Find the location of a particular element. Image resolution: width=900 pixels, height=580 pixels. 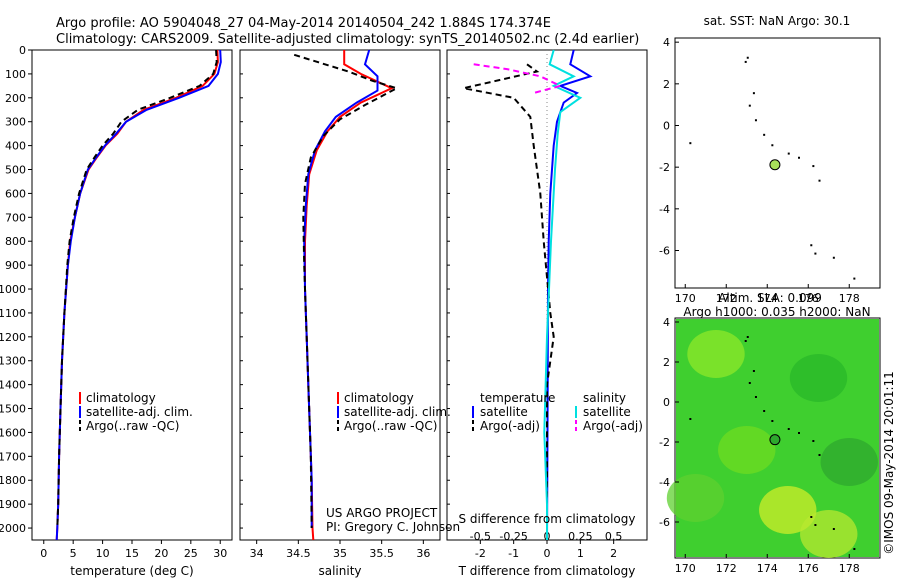

y-tick-label: 600 is located at coordinates (15, 193).